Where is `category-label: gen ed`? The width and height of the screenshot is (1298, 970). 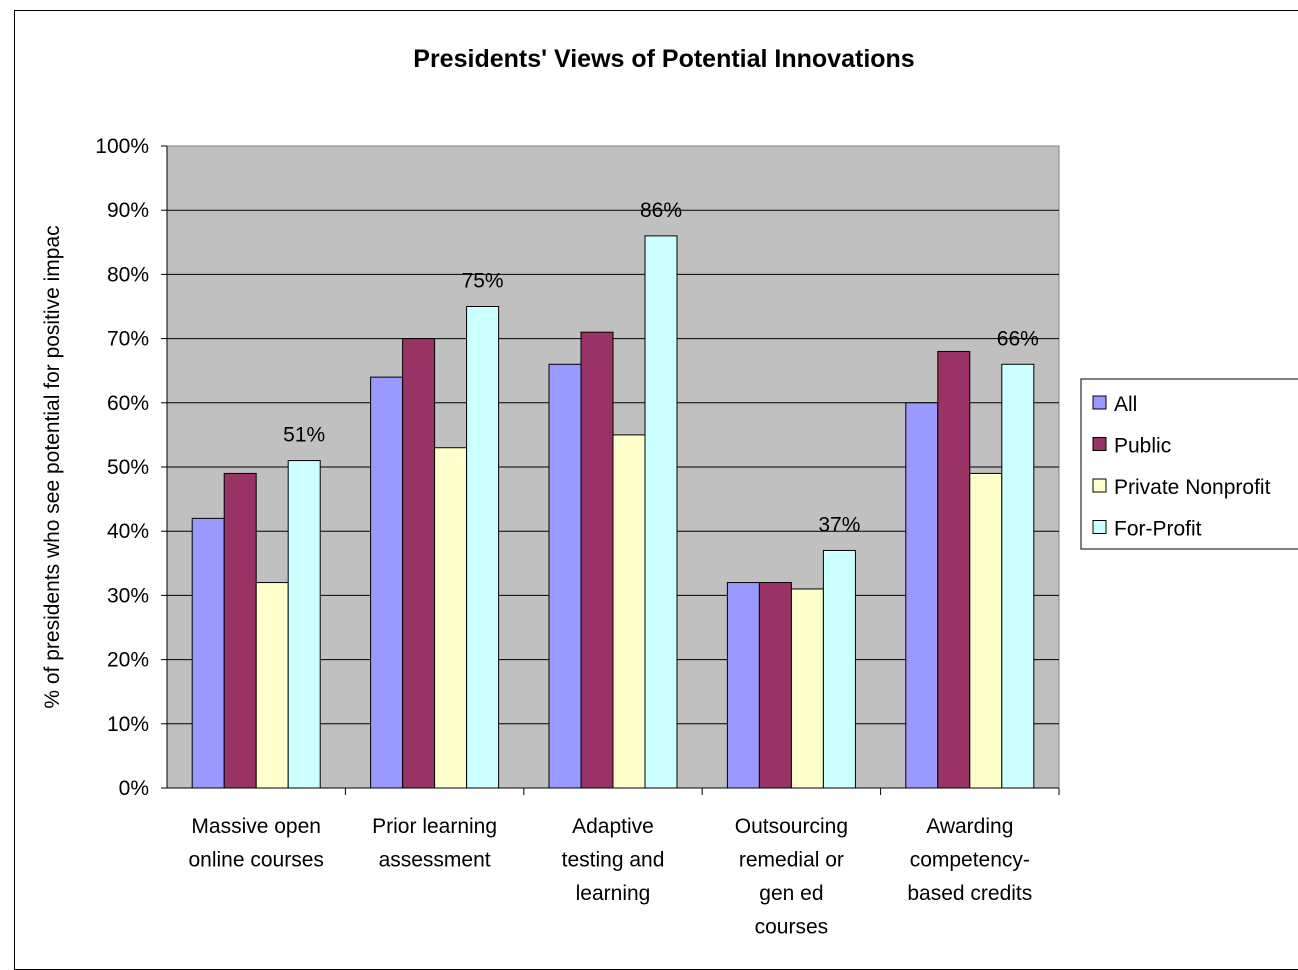 category-label: gen ed is located at coordinates (791, 893).